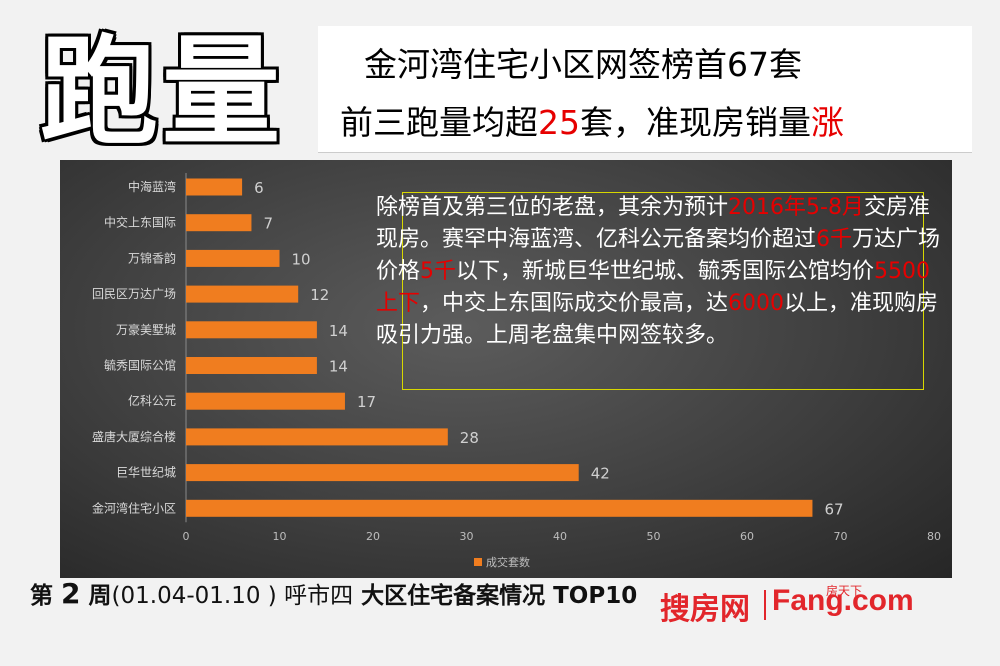 The height and width of the screenshot is (666, 1000). I want to click on caption-city: 呼市四, so click(315, 596).